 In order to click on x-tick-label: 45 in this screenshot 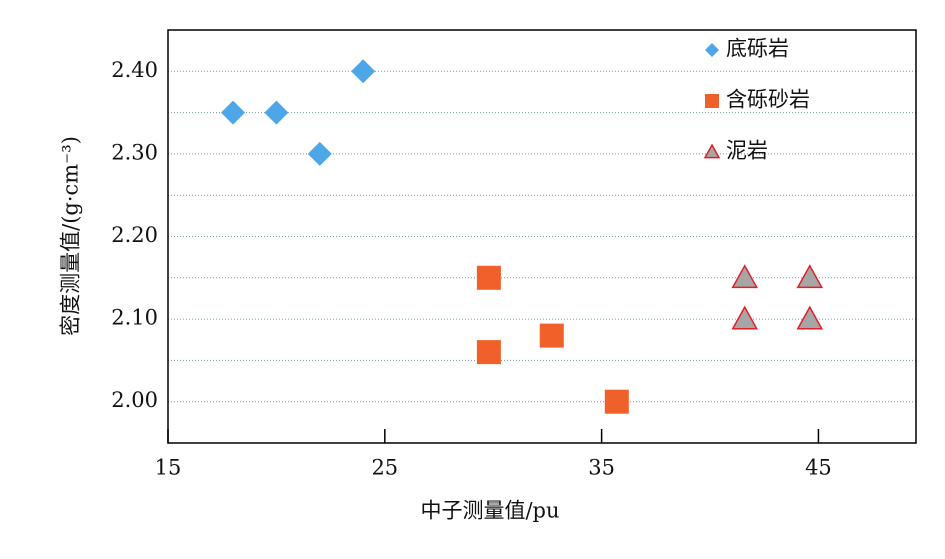, I will do `click(818, 468)`.